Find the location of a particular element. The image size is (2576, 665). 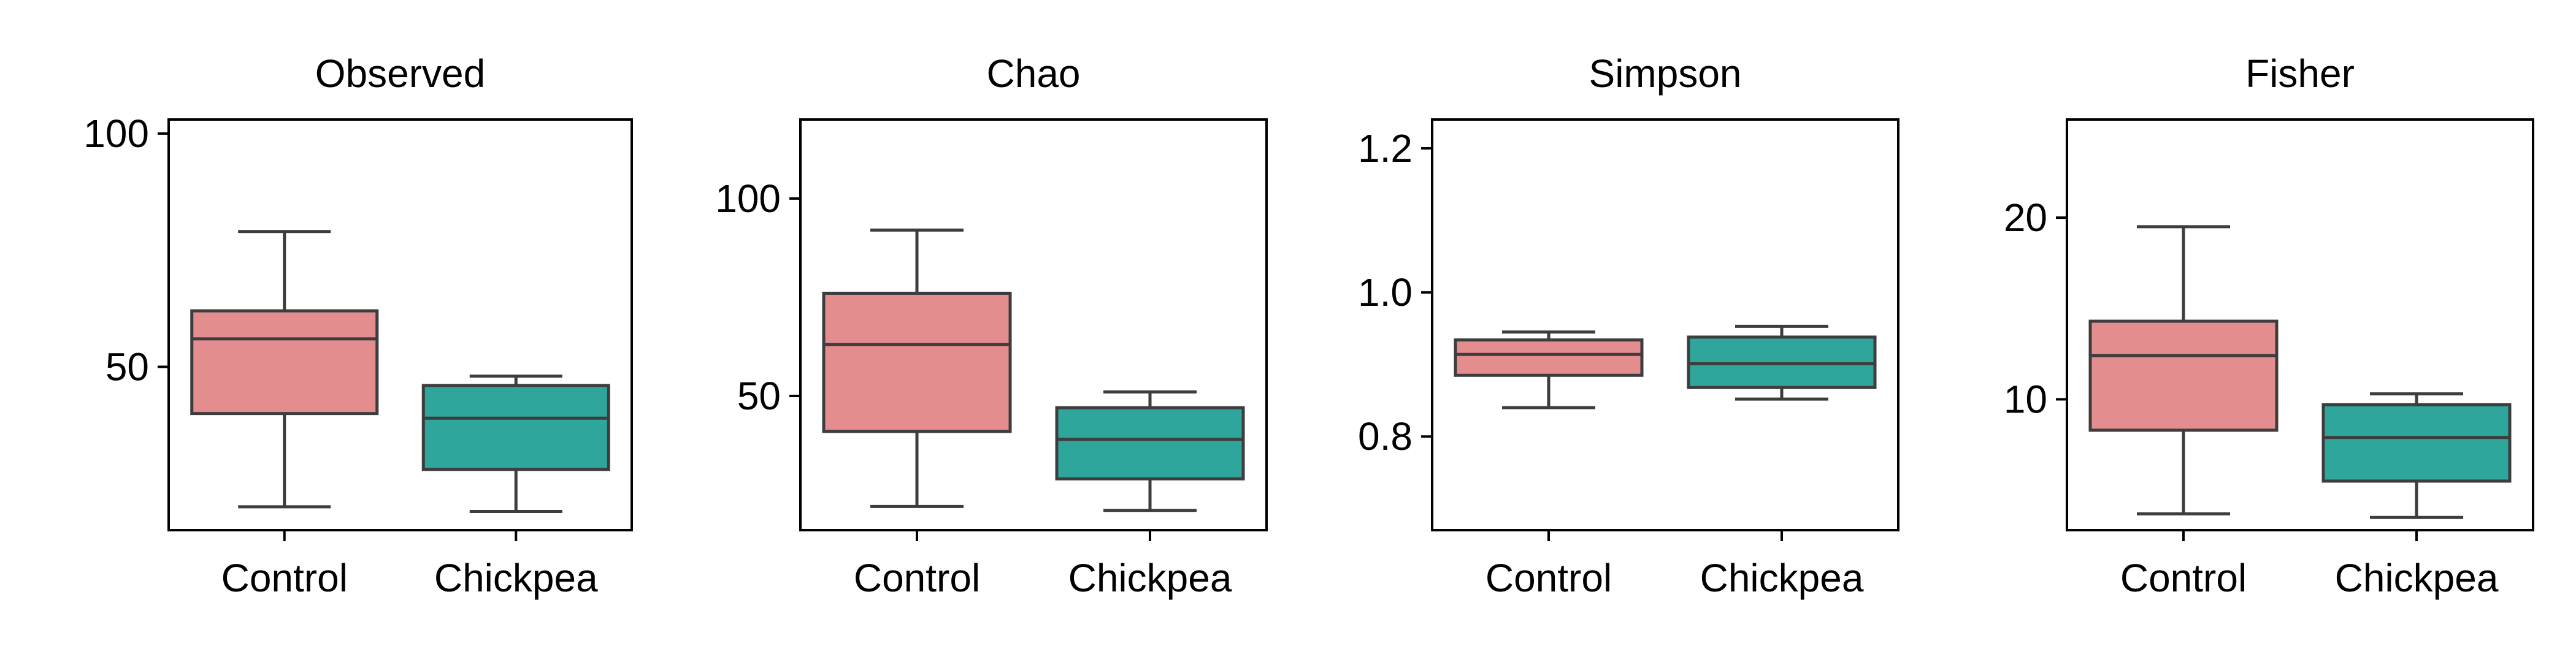

y-tick-label: 20 is located at coordinates (2025, 218).